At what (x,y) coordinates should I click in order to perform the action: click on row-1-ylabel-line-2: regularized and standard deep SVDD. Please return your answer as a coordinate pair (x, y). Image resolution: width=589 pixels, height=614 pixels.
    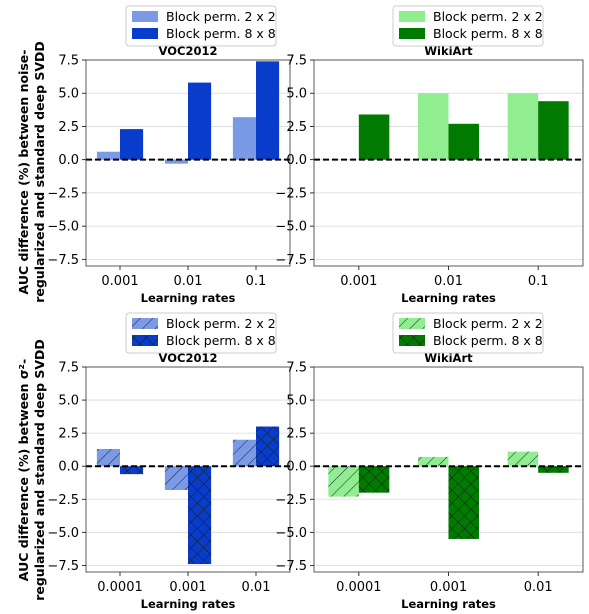
    Looking at the image, I should click on (39, 470).